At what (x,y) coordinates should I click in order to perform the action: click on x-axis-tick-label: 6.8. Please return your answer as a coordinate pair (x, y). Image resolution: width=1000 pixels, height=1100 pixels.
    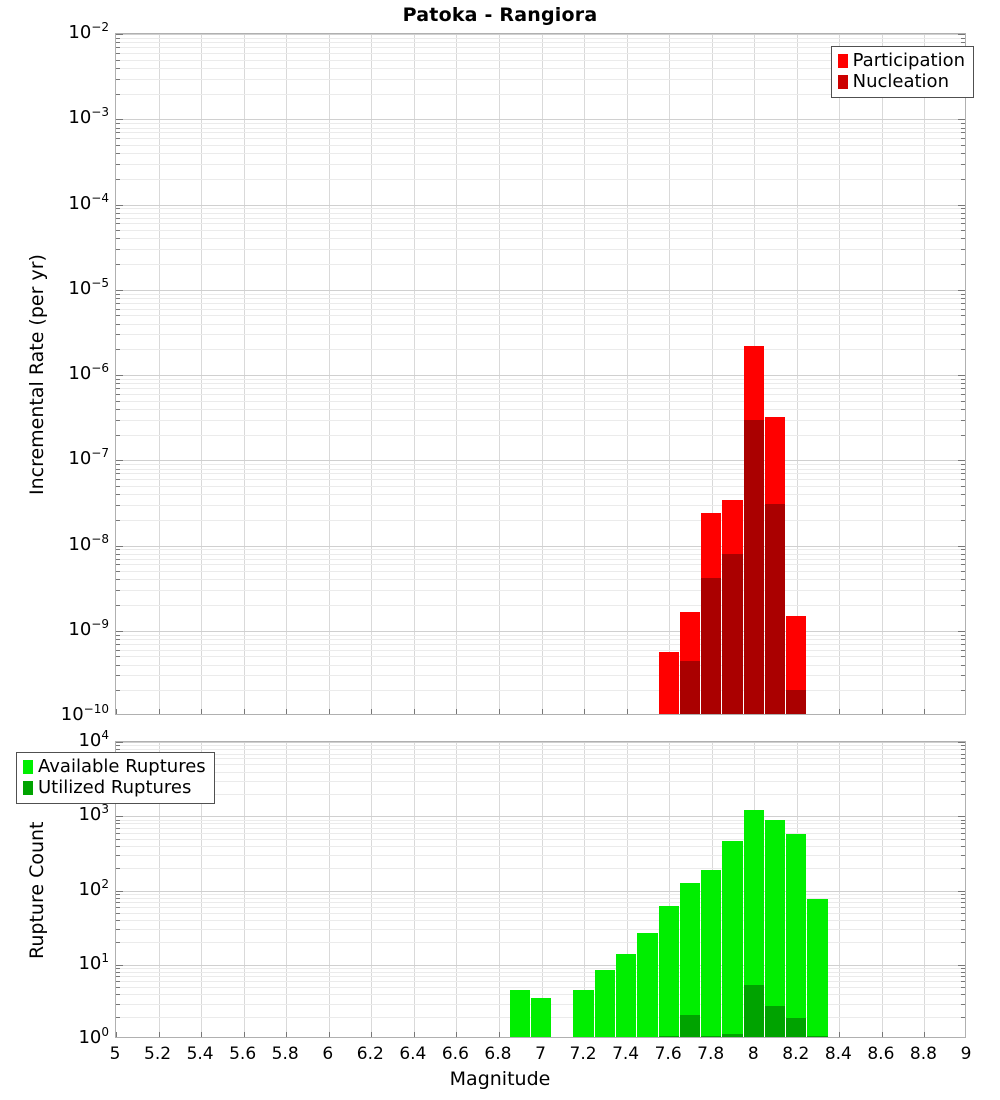
    Looking at the image, I should click on (498, 1054).